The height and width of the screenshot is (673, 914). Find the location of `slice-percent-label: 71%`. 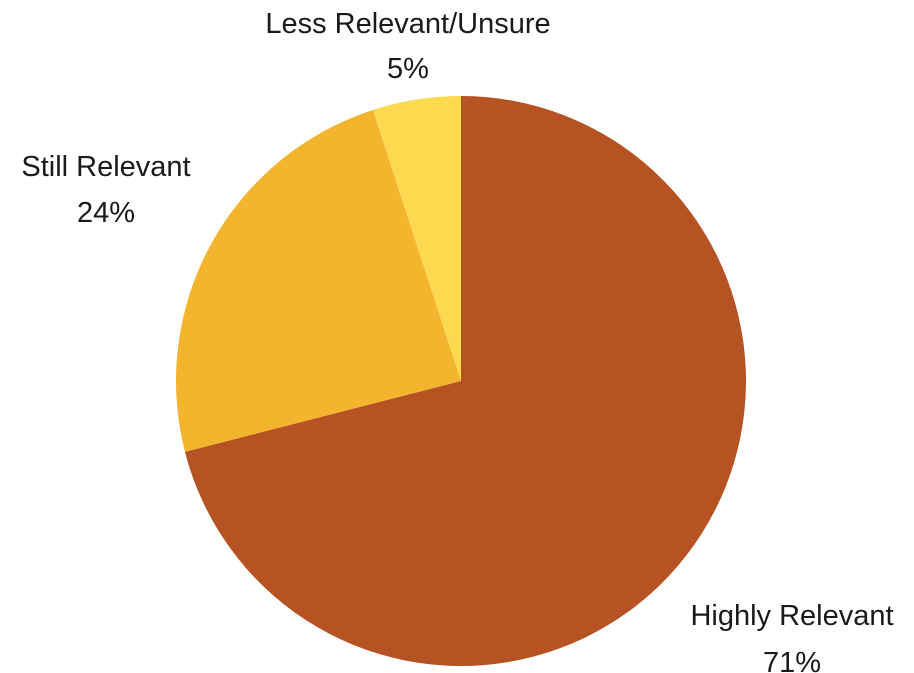

slice-percent-label: 71% is located at coordinates (792, 660).